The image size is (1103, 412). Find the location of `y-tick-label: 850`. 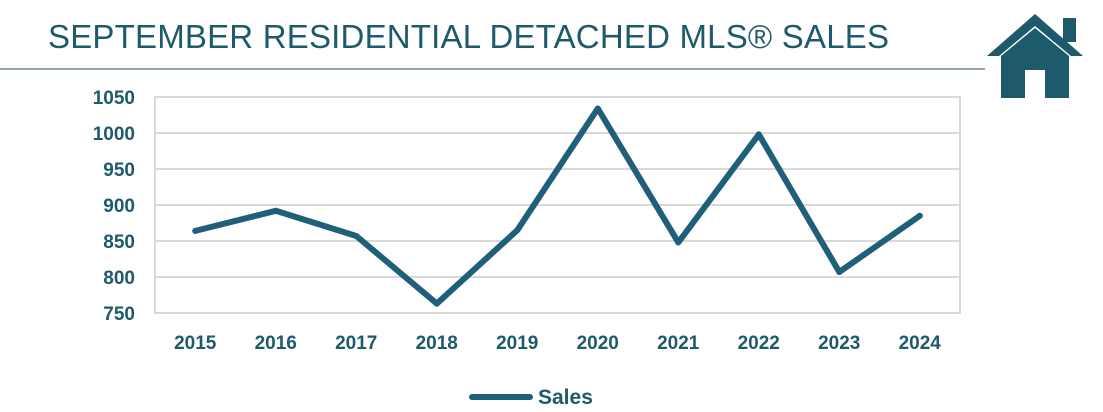

y-tick-label: 850 is located at coordinates (119, 242).